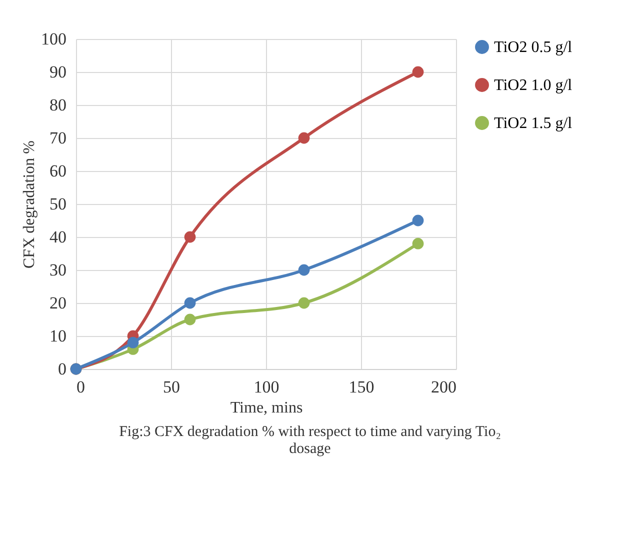 Image resolution: width=625 pixels, height=545 pixels. Describe the element at coordinates (53, 39) in the screenshot. I see `y-tick-label: 100` at that location.